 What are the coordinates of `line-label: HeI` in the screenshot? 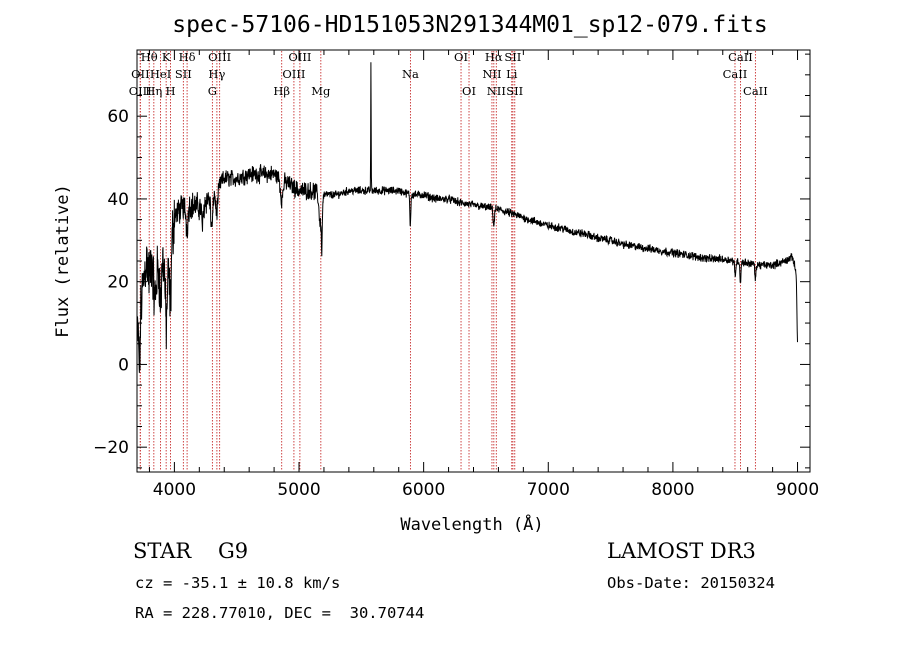 It's located at (160, 74).